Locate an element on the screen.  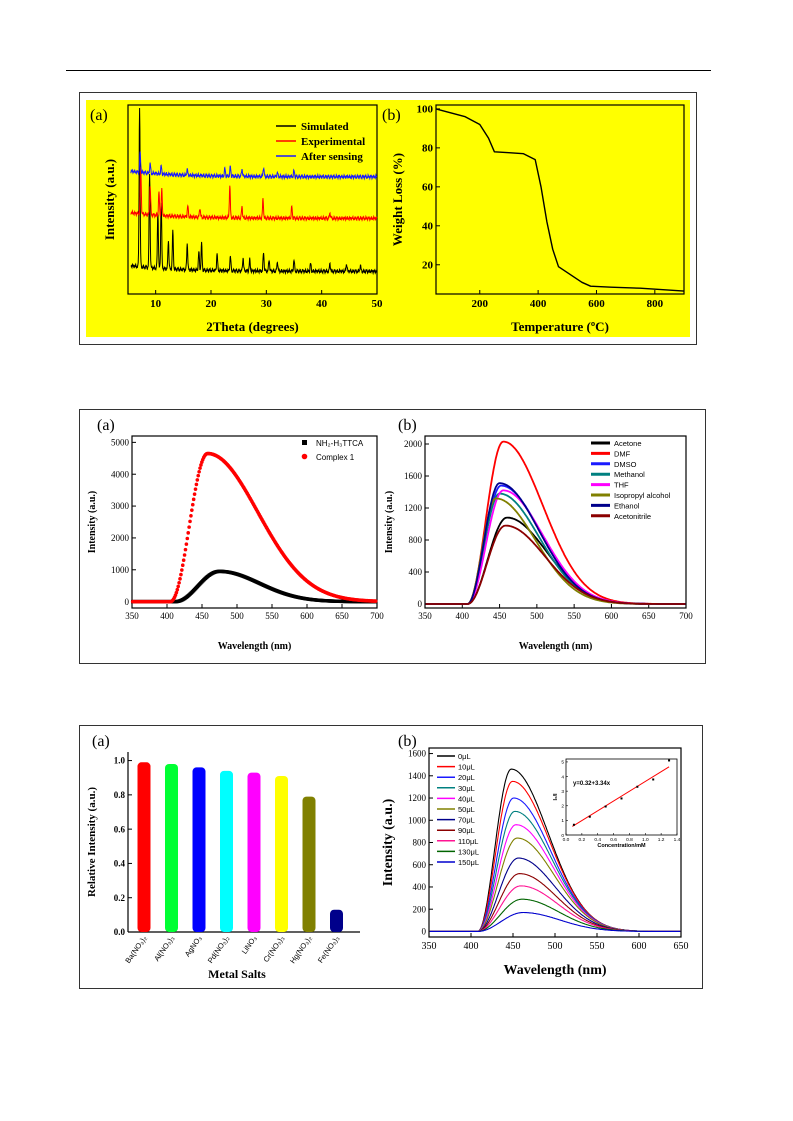
fig2b-plot-frame is located at coordinates (555, 522).